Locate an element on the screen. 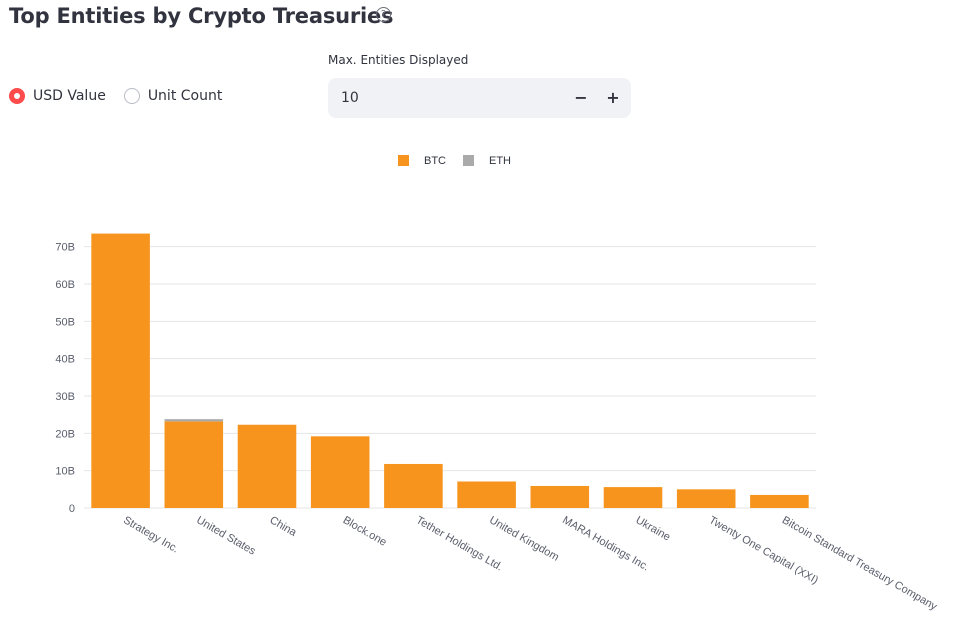 Image resolution: width=953 pixels, height=636 pixels. radio-selected-icon is located at coordinates (17, 96).